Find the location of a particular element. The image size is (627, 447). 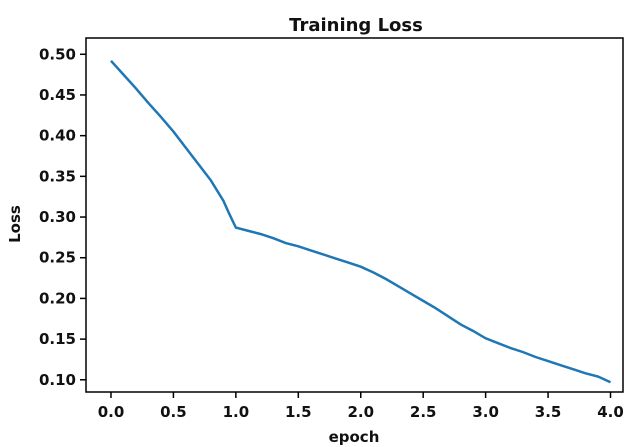

x-axis-label: epoch is located at coordinates (354, 437).